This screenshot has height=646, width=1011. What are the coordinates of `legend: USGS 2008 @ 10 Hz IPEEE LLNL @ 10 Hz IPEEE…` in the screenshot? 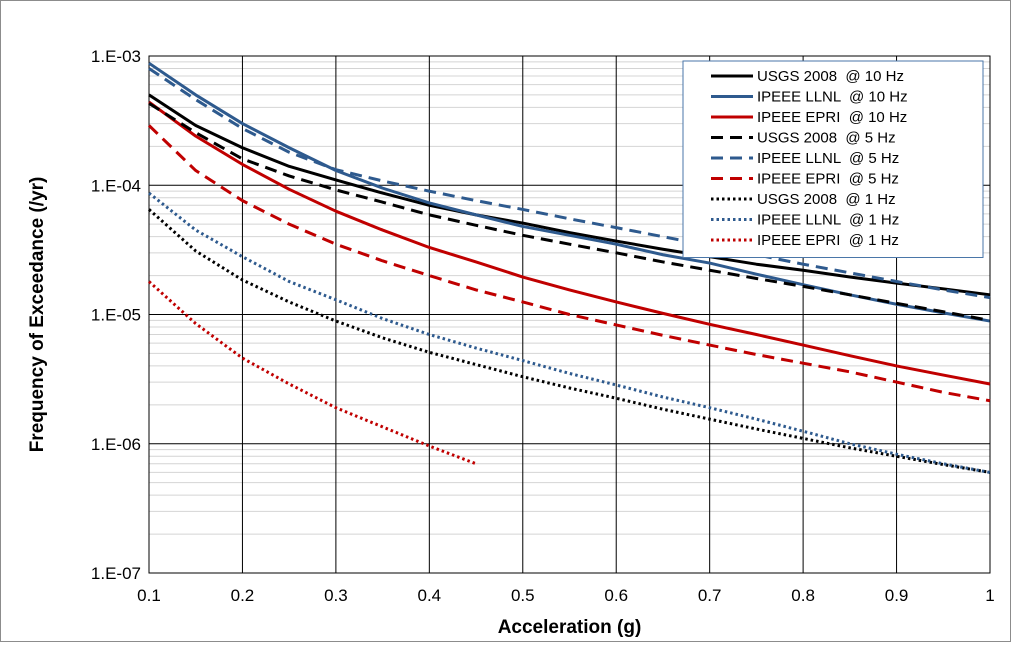 It's located at (833, 159).